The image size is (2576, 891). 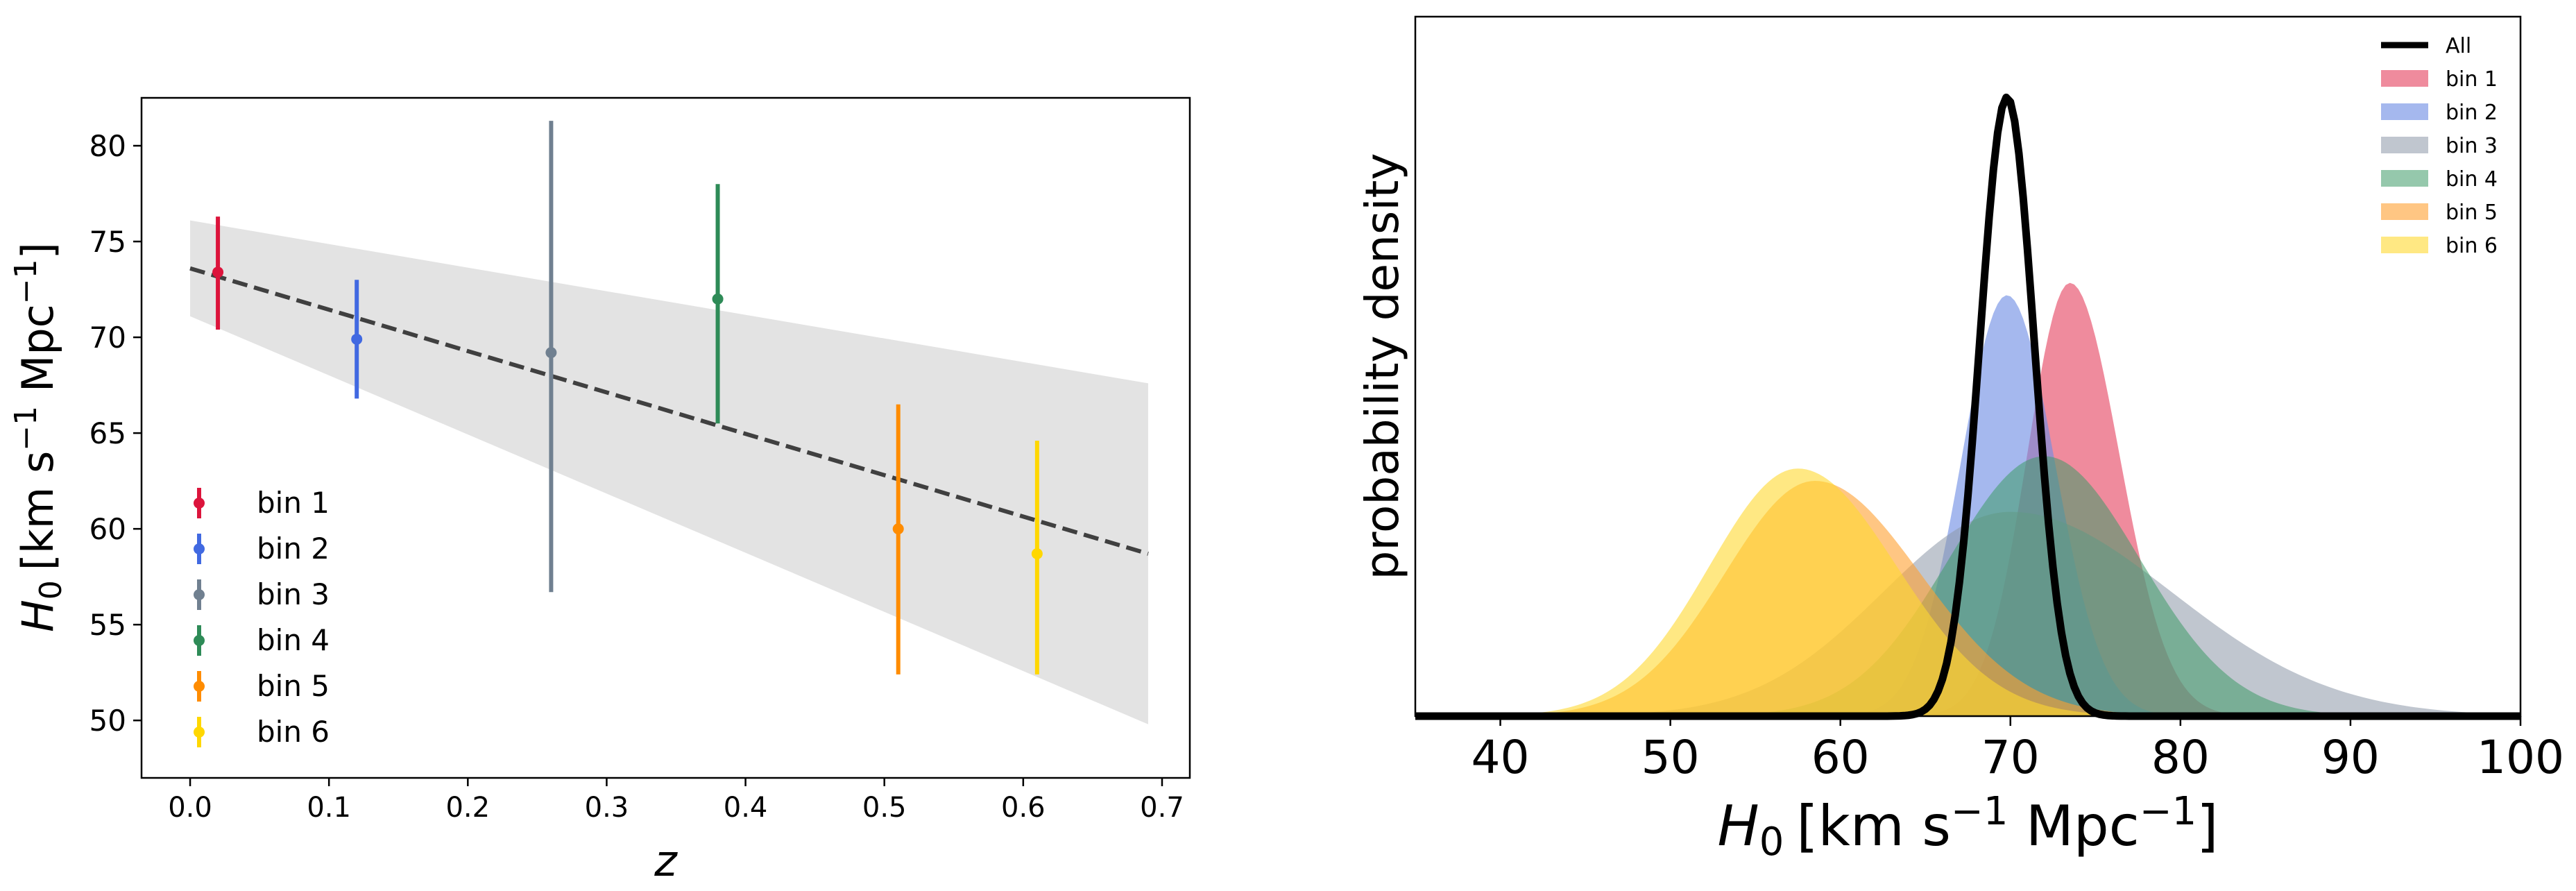 I want to click on y-axis-title-part: [km s, so click(x=37, y=511).